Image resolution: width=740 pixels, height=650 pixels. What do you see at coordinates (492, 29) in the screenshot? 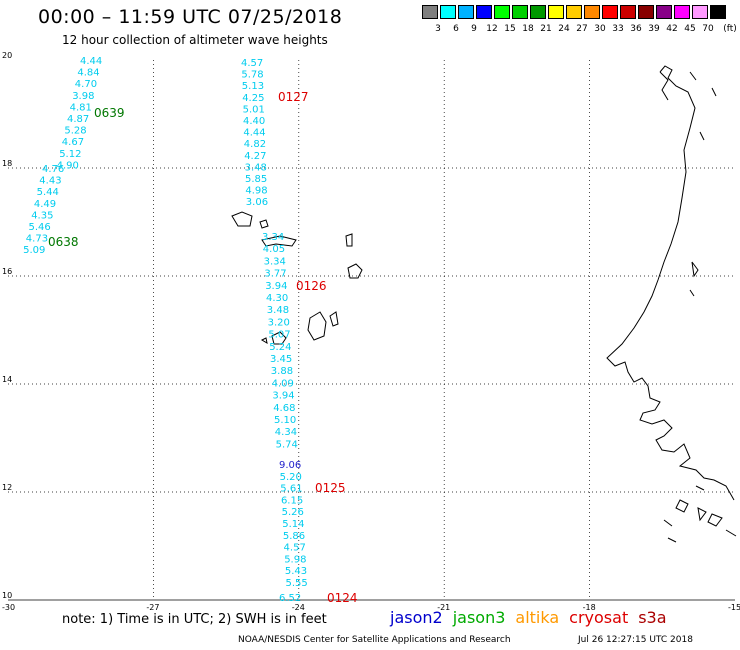
I see `legend-label: 12` at bounding box center [492, 29].